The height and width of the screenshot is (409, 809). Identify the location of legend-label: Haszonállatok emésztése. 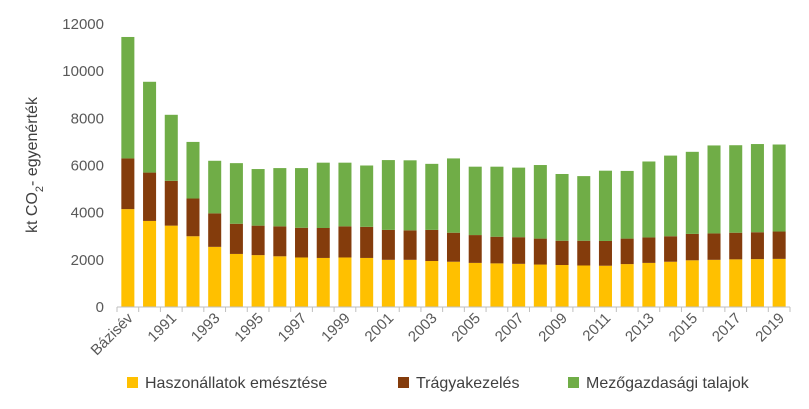
(236, 383).